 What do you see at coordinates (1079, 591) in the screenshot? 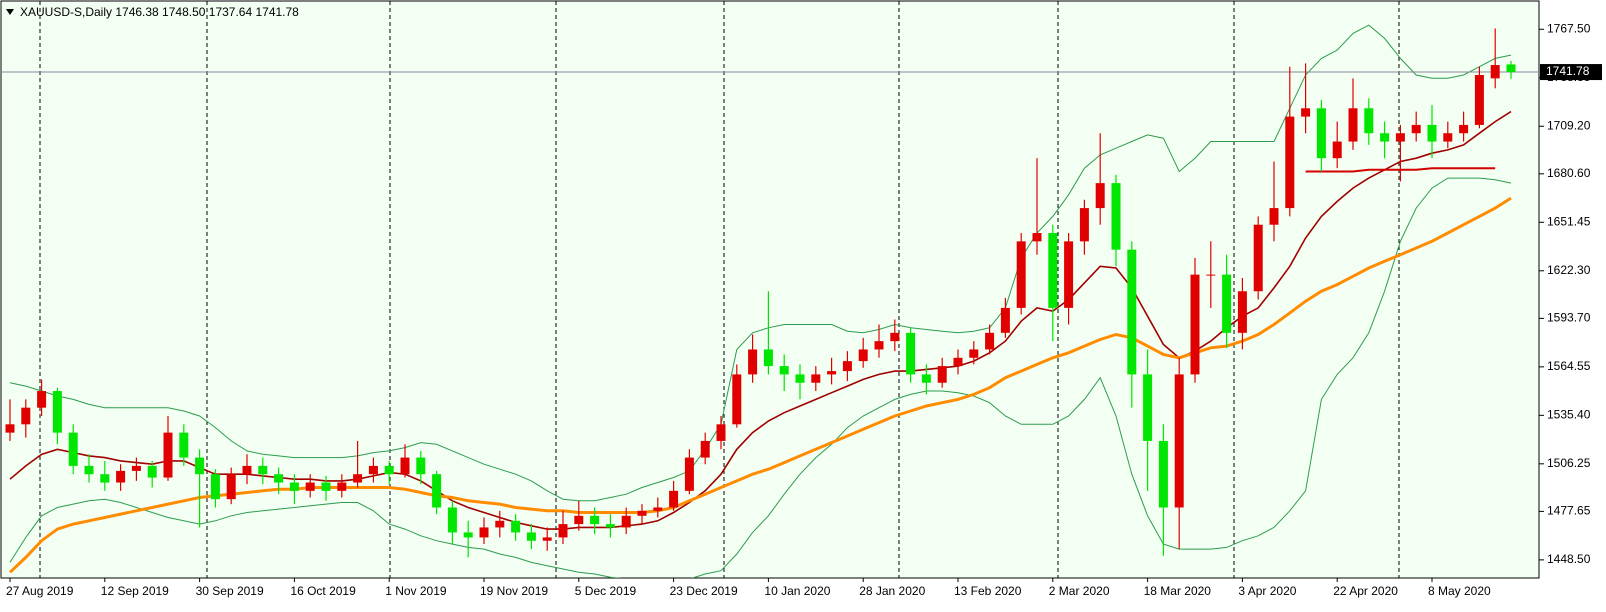
I see `x-tick-label: 2 Mar 2020` at bounding box center [1079, 591].